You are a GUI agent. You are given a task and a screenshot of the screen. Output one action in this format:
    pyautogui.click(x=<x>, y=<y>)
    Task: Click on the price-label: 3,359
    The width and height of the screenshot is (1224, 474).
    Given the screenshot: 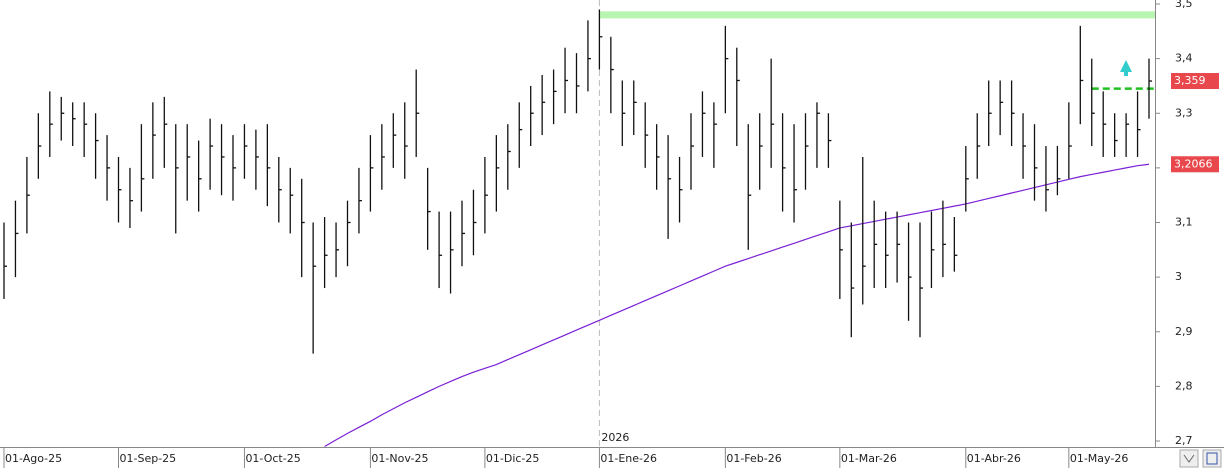 What is the action you would take?
    pyautogui.click(x=1190, y=80)
    